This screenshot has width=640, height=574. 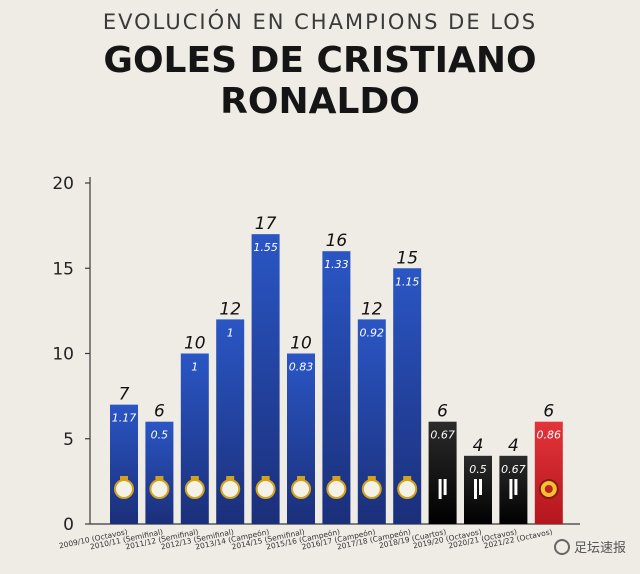 I want to click on watermark: 足坛速报, so click(x=589, y=546).